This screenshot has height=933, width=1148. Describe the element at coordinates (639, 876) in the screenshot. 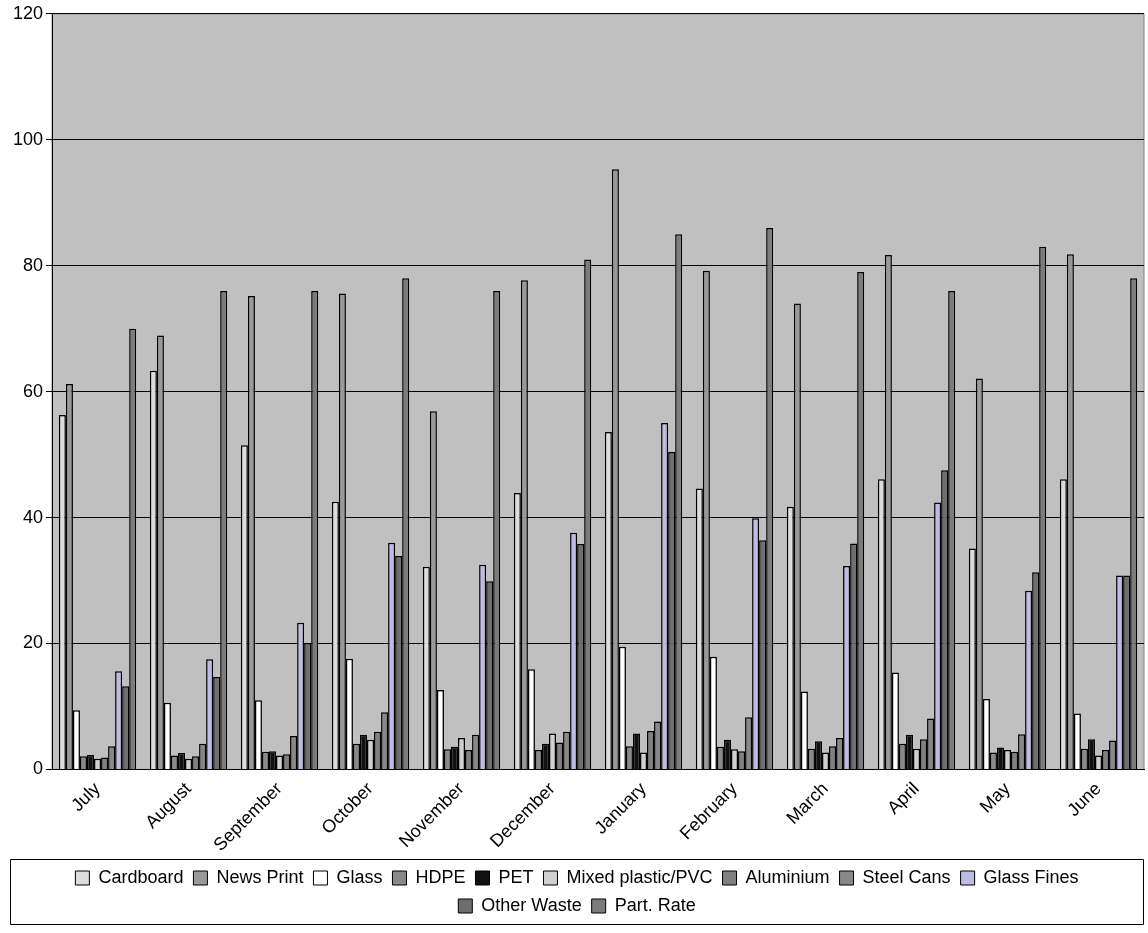

I see `legend-label: Mixed plastic/PVC` at that location.